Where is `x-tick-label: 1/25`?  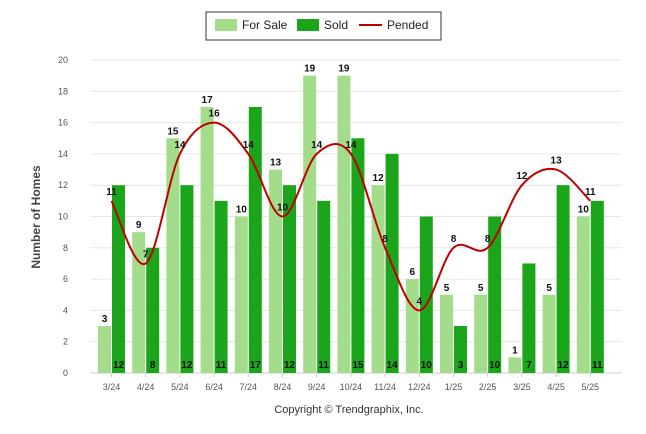
x-tick-label: 1/25 is located at coordinates (454, 387).